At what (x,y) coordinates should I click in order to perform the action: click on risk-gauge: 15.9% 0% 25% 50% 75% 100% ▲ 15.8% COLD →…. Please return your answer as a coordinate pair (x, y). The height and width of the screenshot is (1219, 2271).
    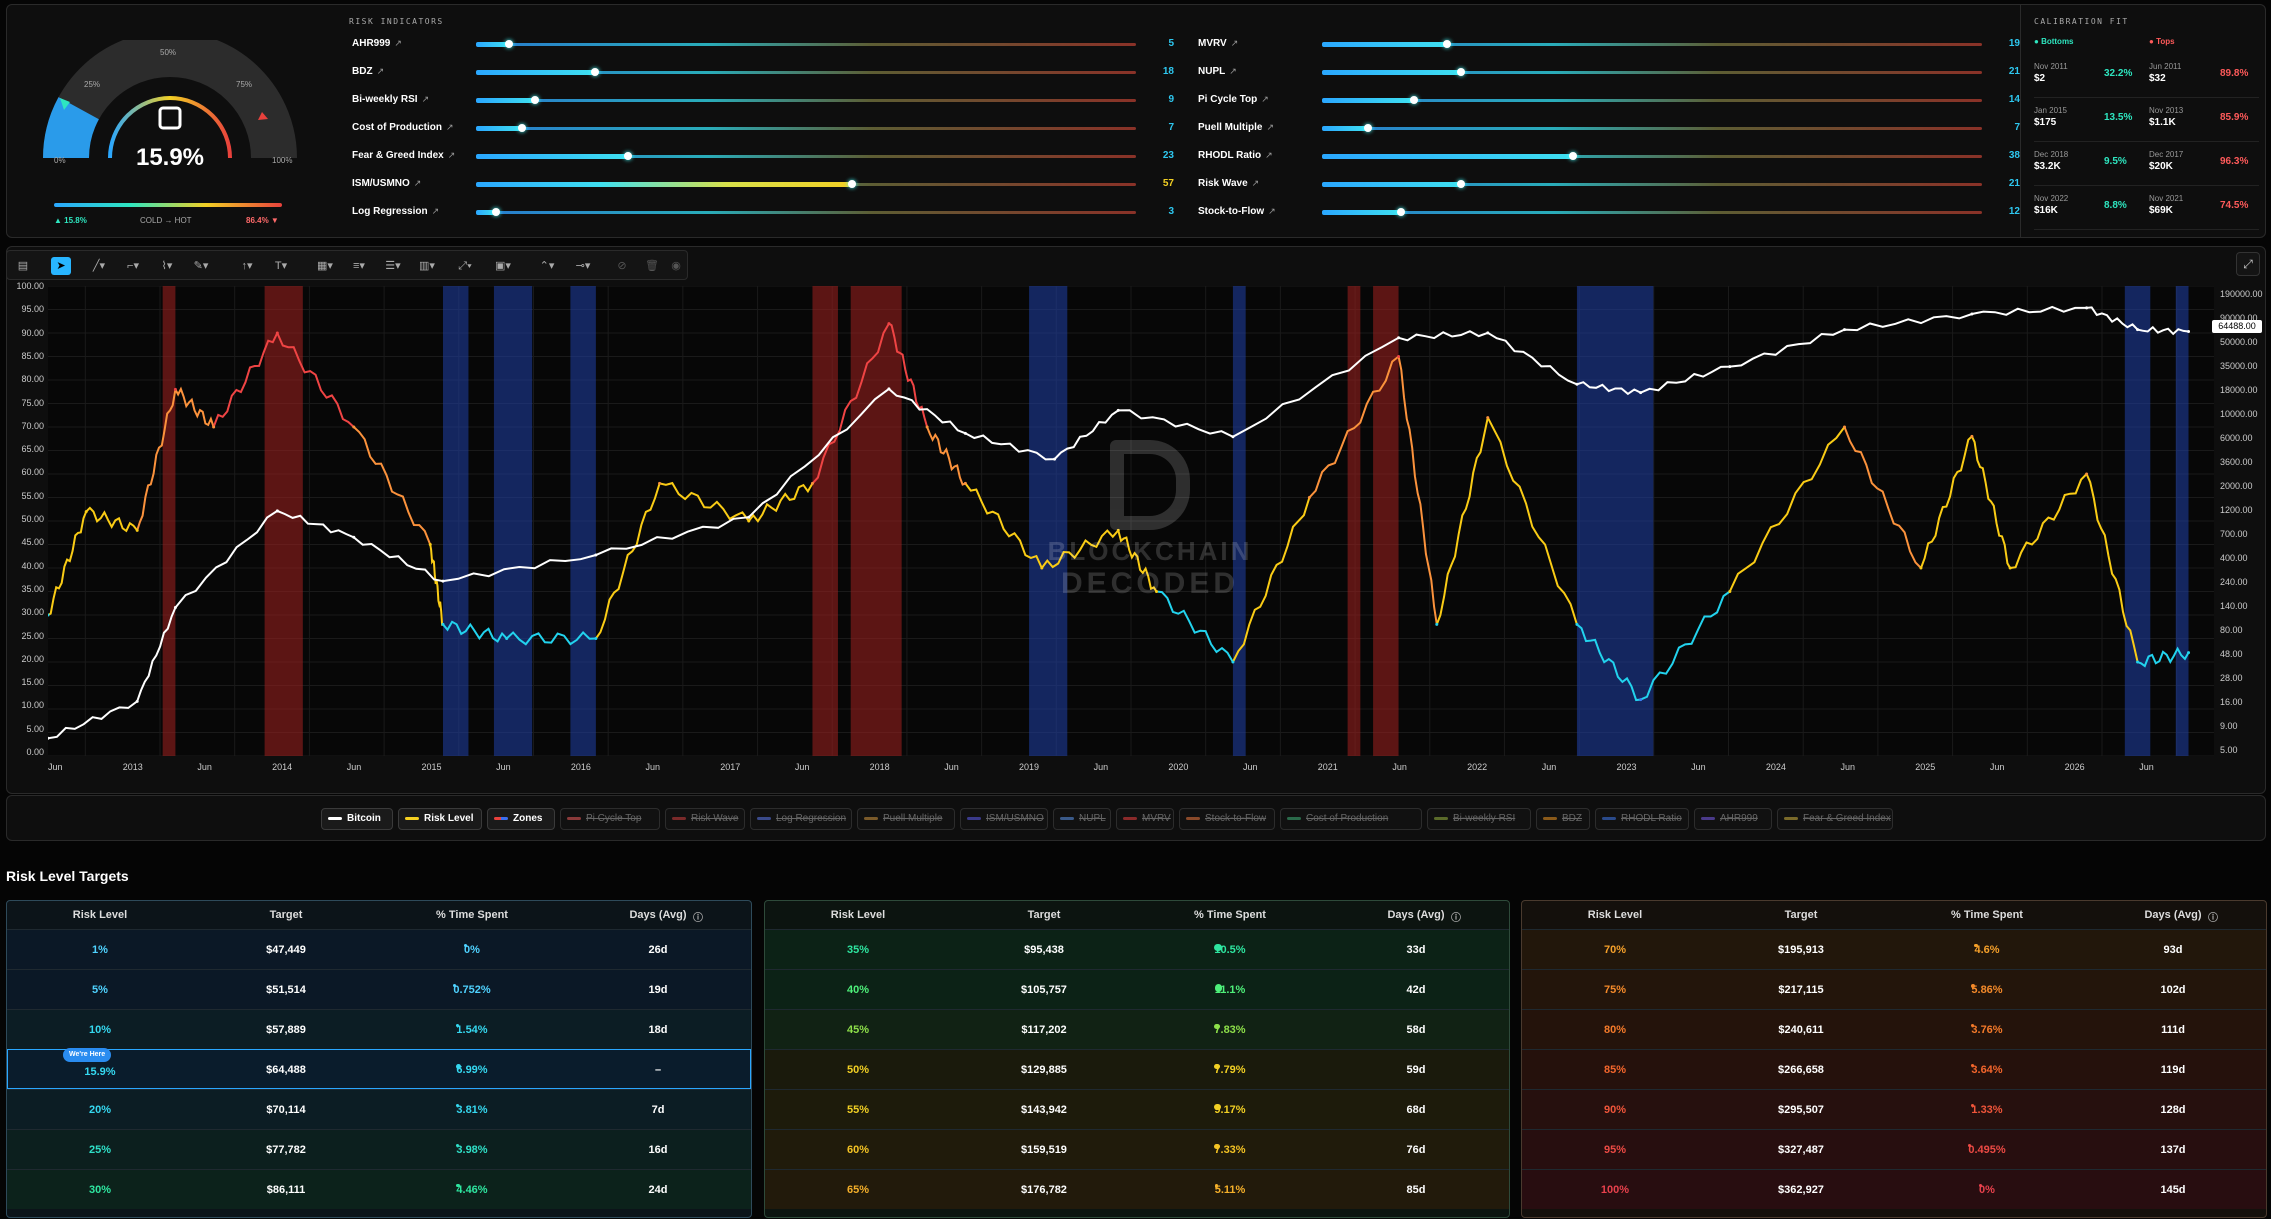
    Looking at the image, I should click on (170, 132).